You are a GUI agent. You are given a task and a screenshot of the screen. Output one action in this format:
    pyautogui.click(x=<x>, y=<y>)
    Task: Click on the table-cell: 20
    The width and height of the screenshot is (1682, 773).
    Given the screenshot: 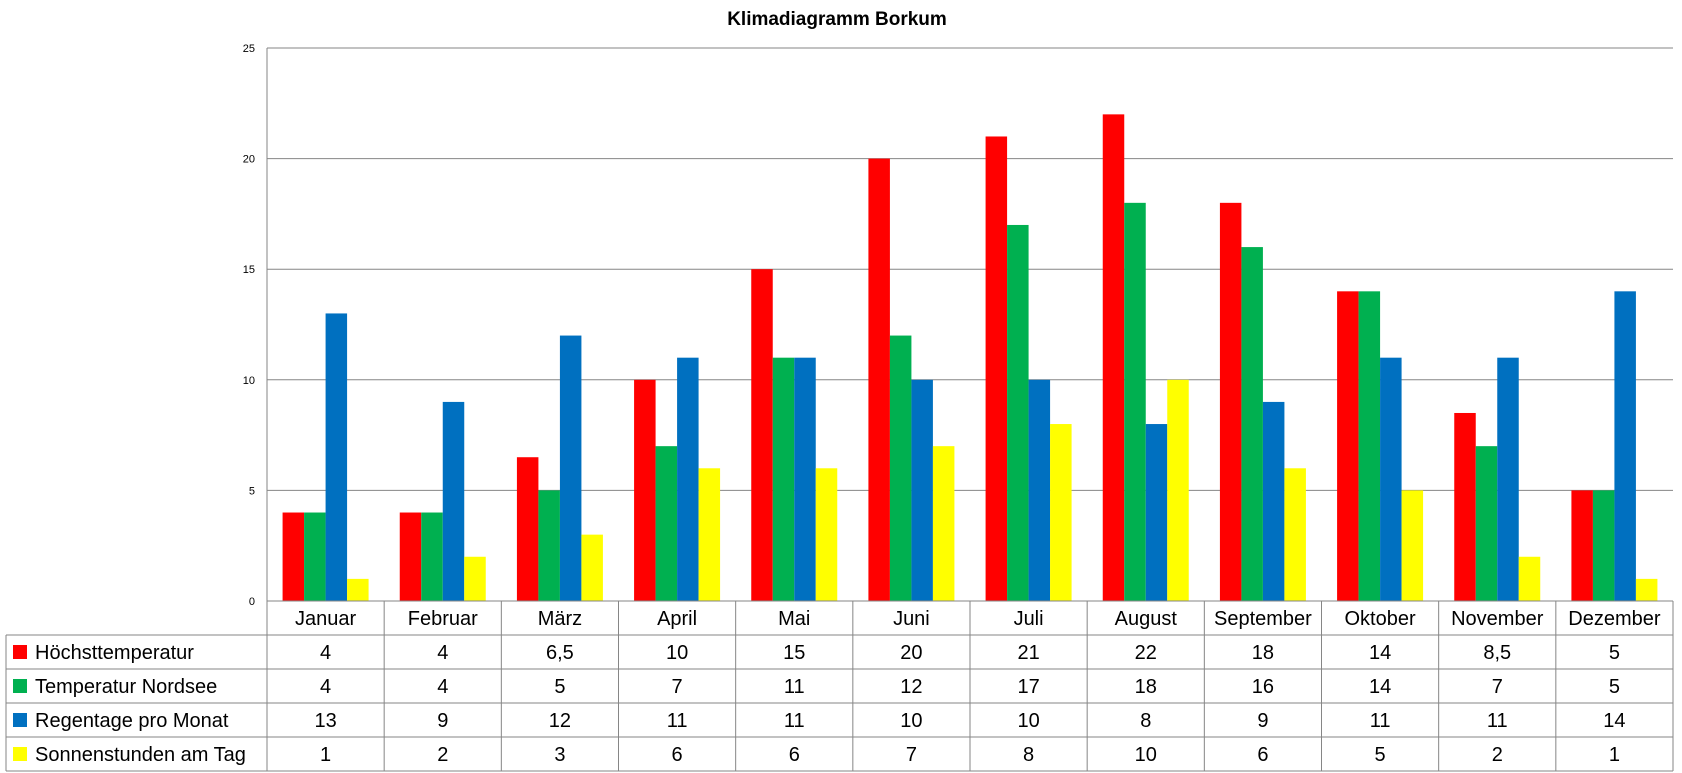 What is the action you would take?
    pyautogui.click(x=911, y=653)
    